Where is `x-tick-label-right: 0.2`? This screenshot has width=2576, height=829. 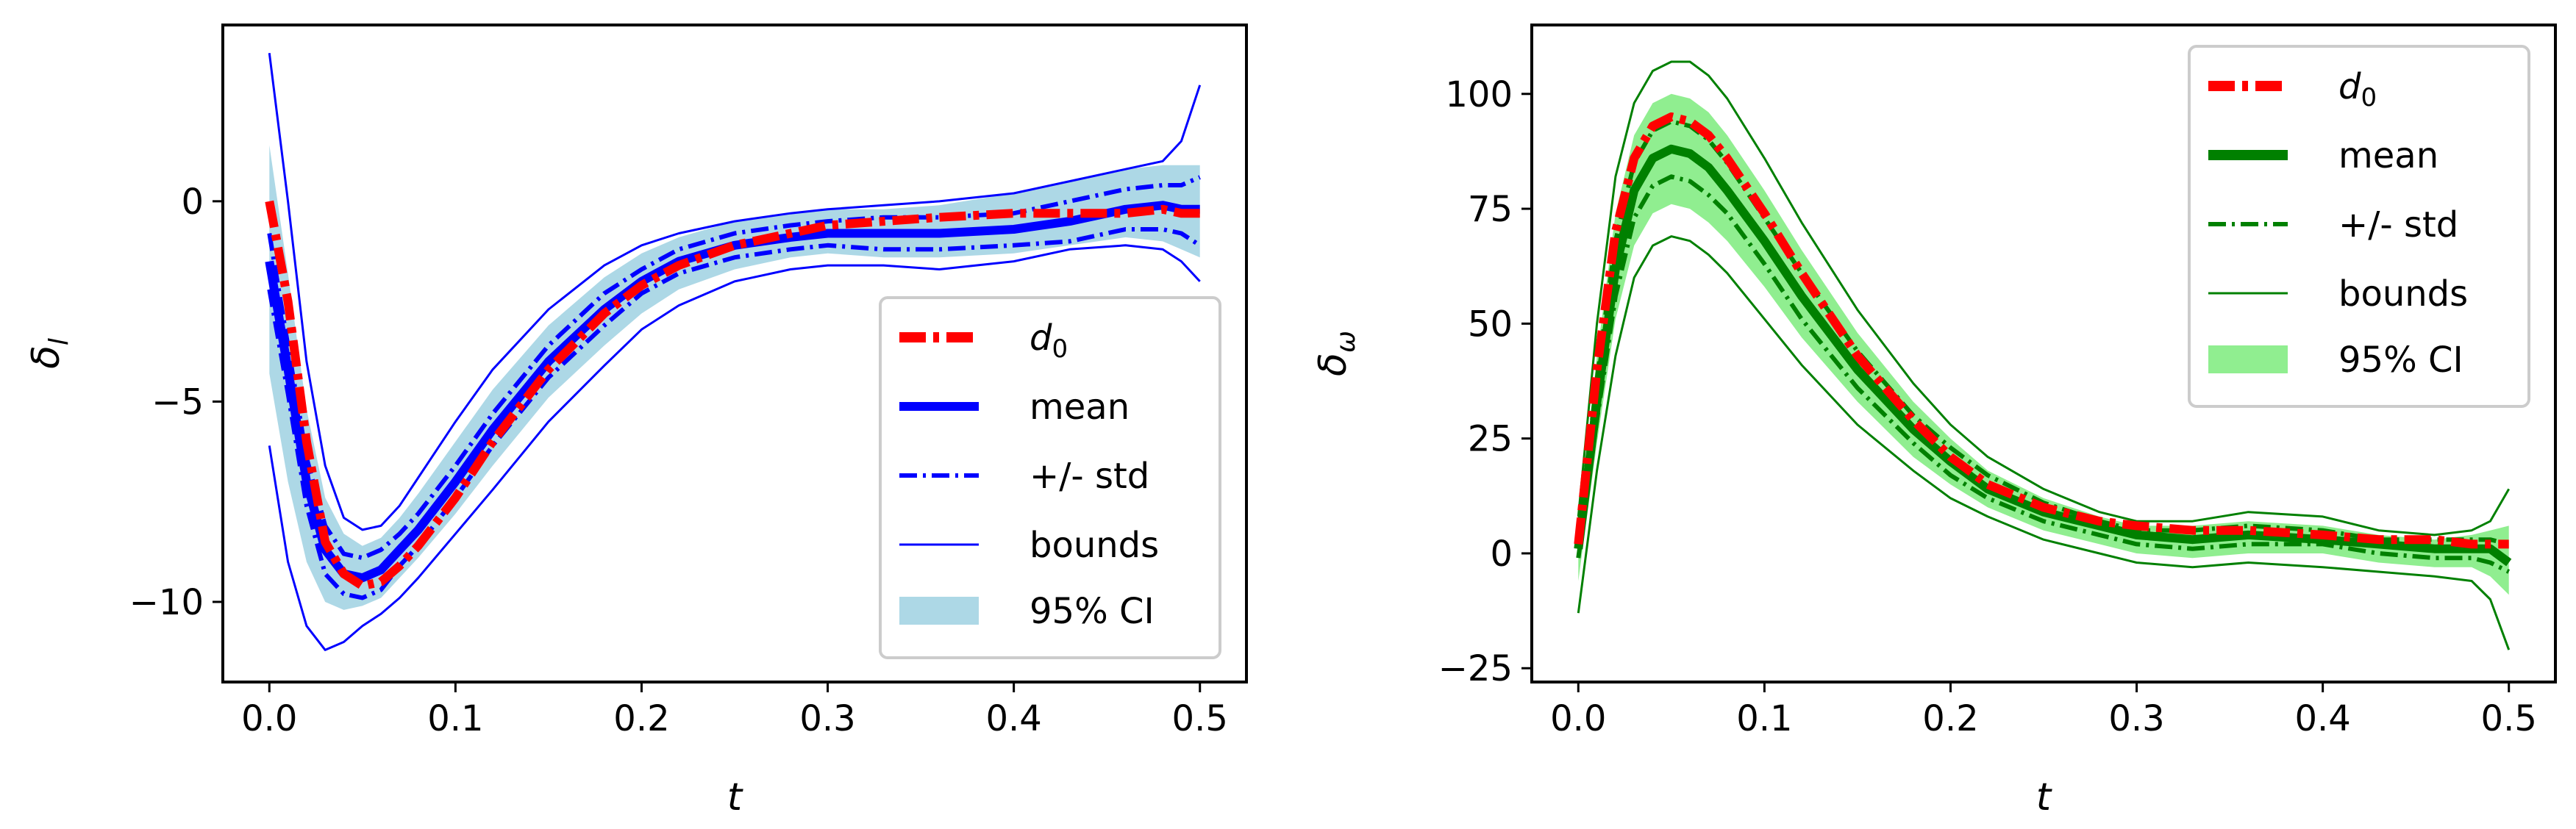 x-tick-label-right: 0.2 is located at coordinates (1950, 718).